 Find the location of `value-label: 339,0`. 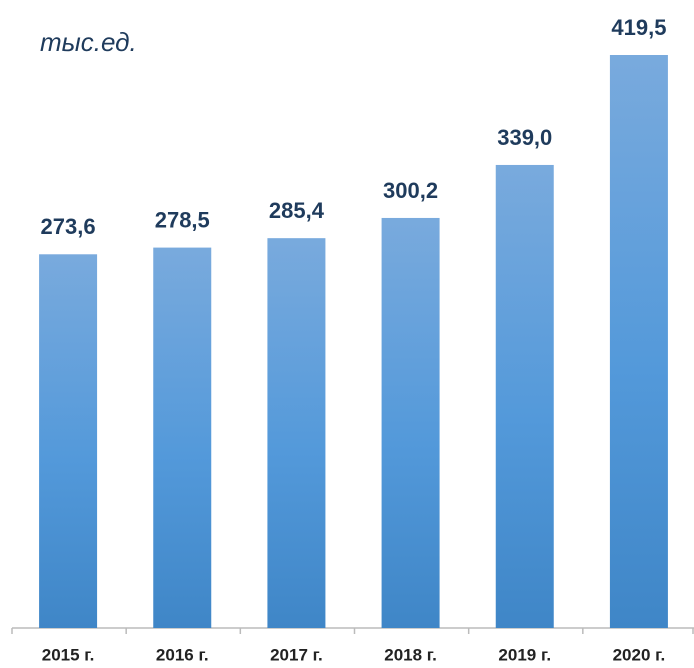

value-label: 339,0 is located at coordinates (524, 137).